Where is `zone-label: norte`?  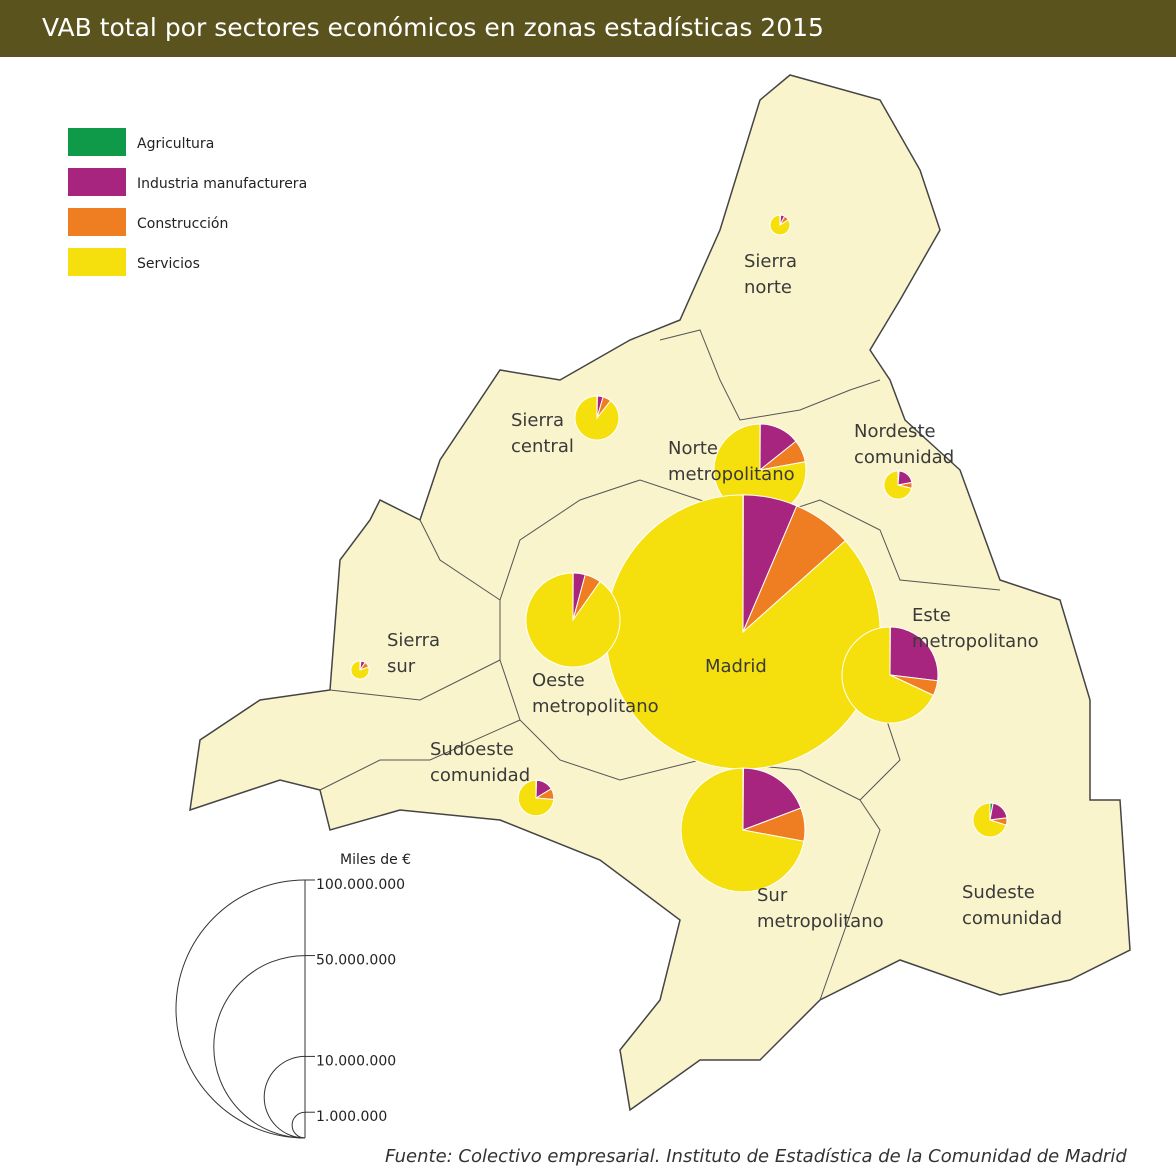
zone-label: norte is located at coordinates (768, 287).